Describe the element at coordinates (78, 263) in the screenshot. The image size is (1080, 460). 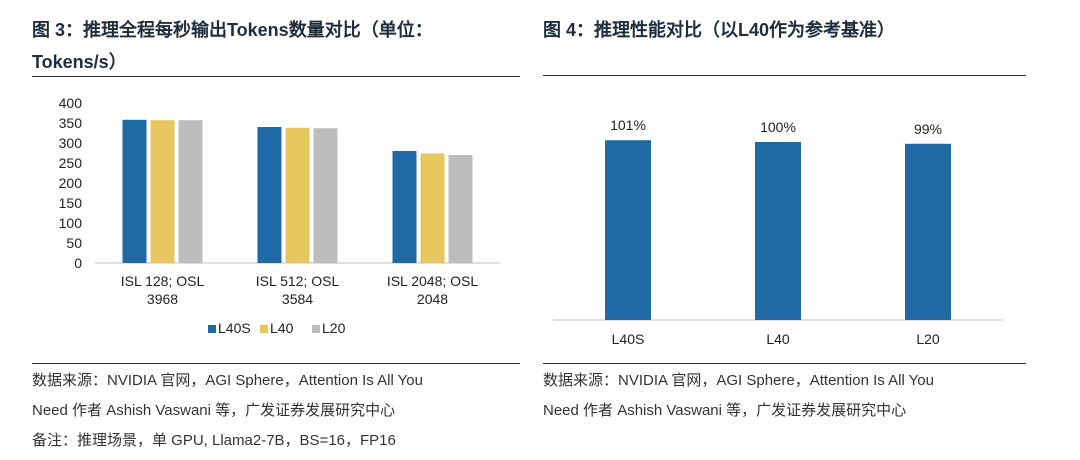
I see `y-tick-label: 0` at that location.